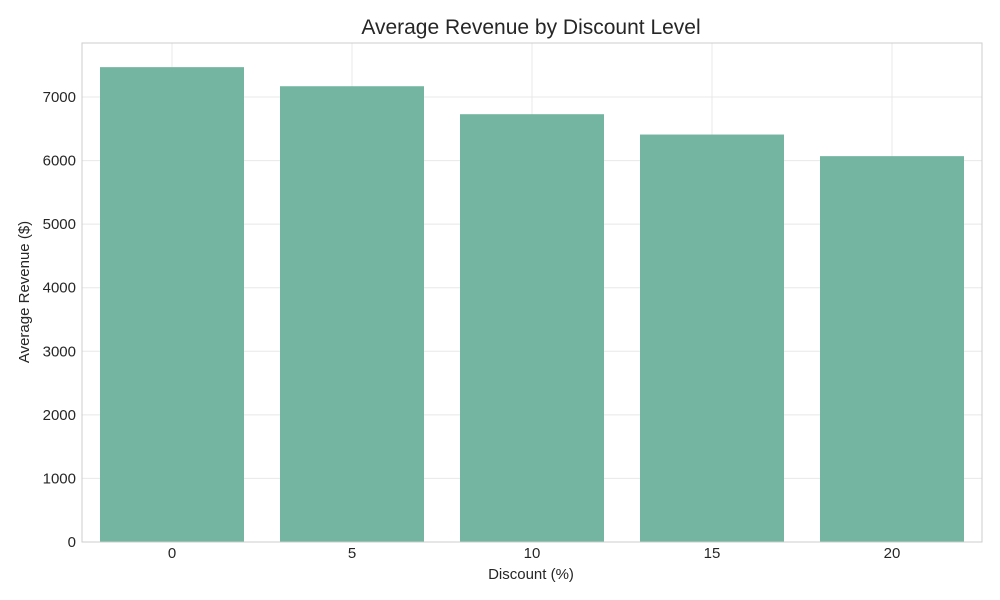 The height and width of the screenshot is (600, 1000). Describe the element at coordinates (712, 553) in the screenshot. I see `x-tick-label: 15` at that location.